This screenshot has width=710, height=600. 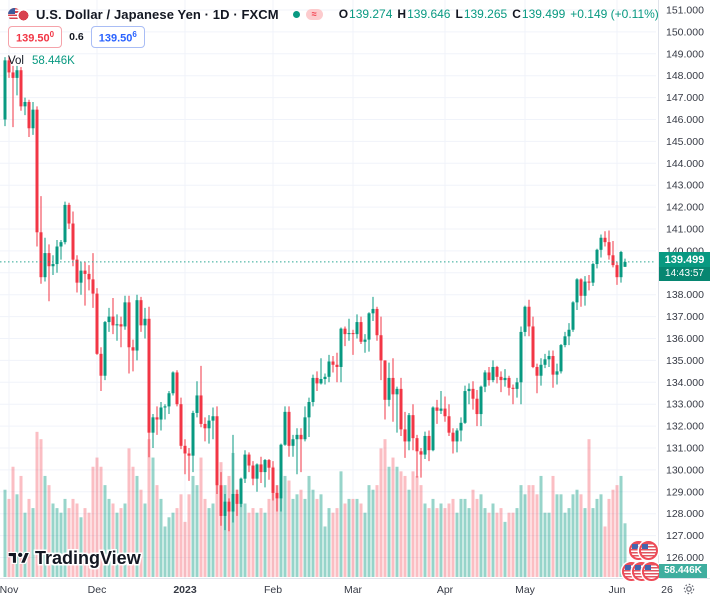 What do you see at coordinates (445, 590) in the screenshot?
I see `time-axis-label: Apr` at bounding box center [445, 590].